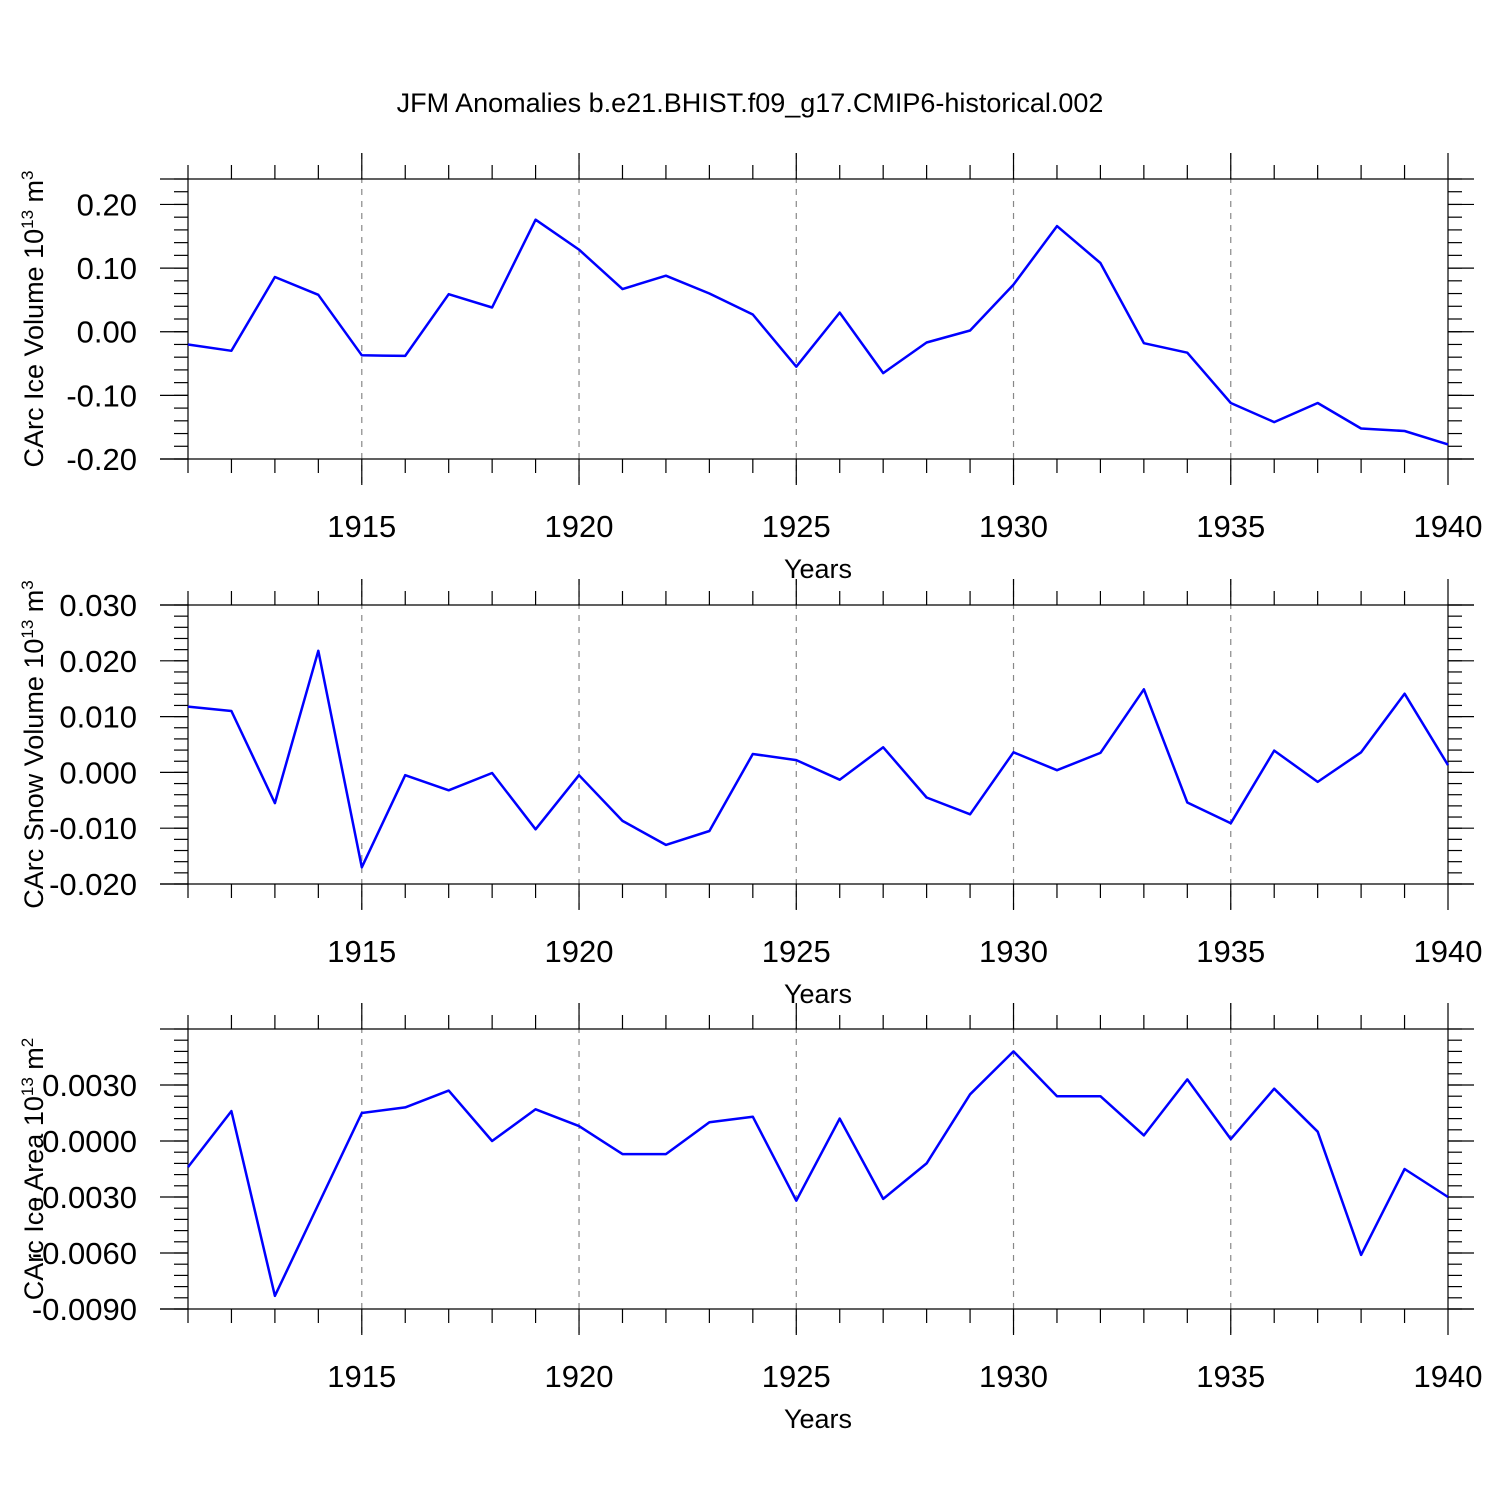 This screenshot has height=1505, width=1500. Describe the element at coordinates (33, 1169) in the screenshot. I see `y-axis-label: CArc Ice Area 1013 m2` at that location.